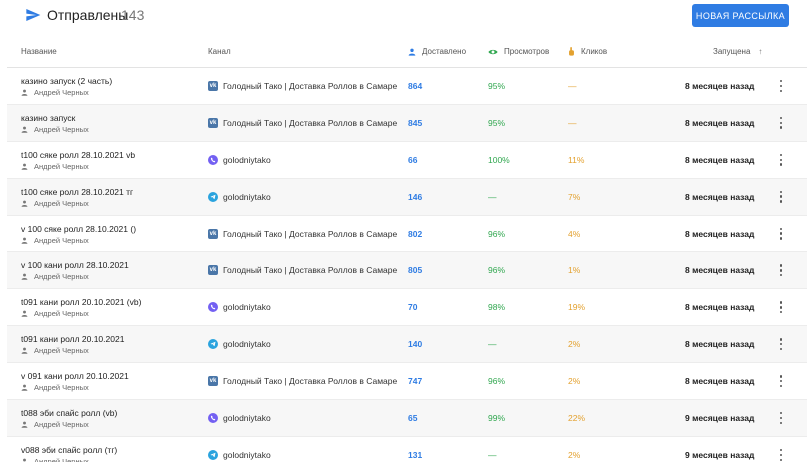 This screenshot has height=462, width=807. What do you see at coordinates (213, 270) in the screenshot?
I see `vk-icon: vk` at bounding box center [213, 270].